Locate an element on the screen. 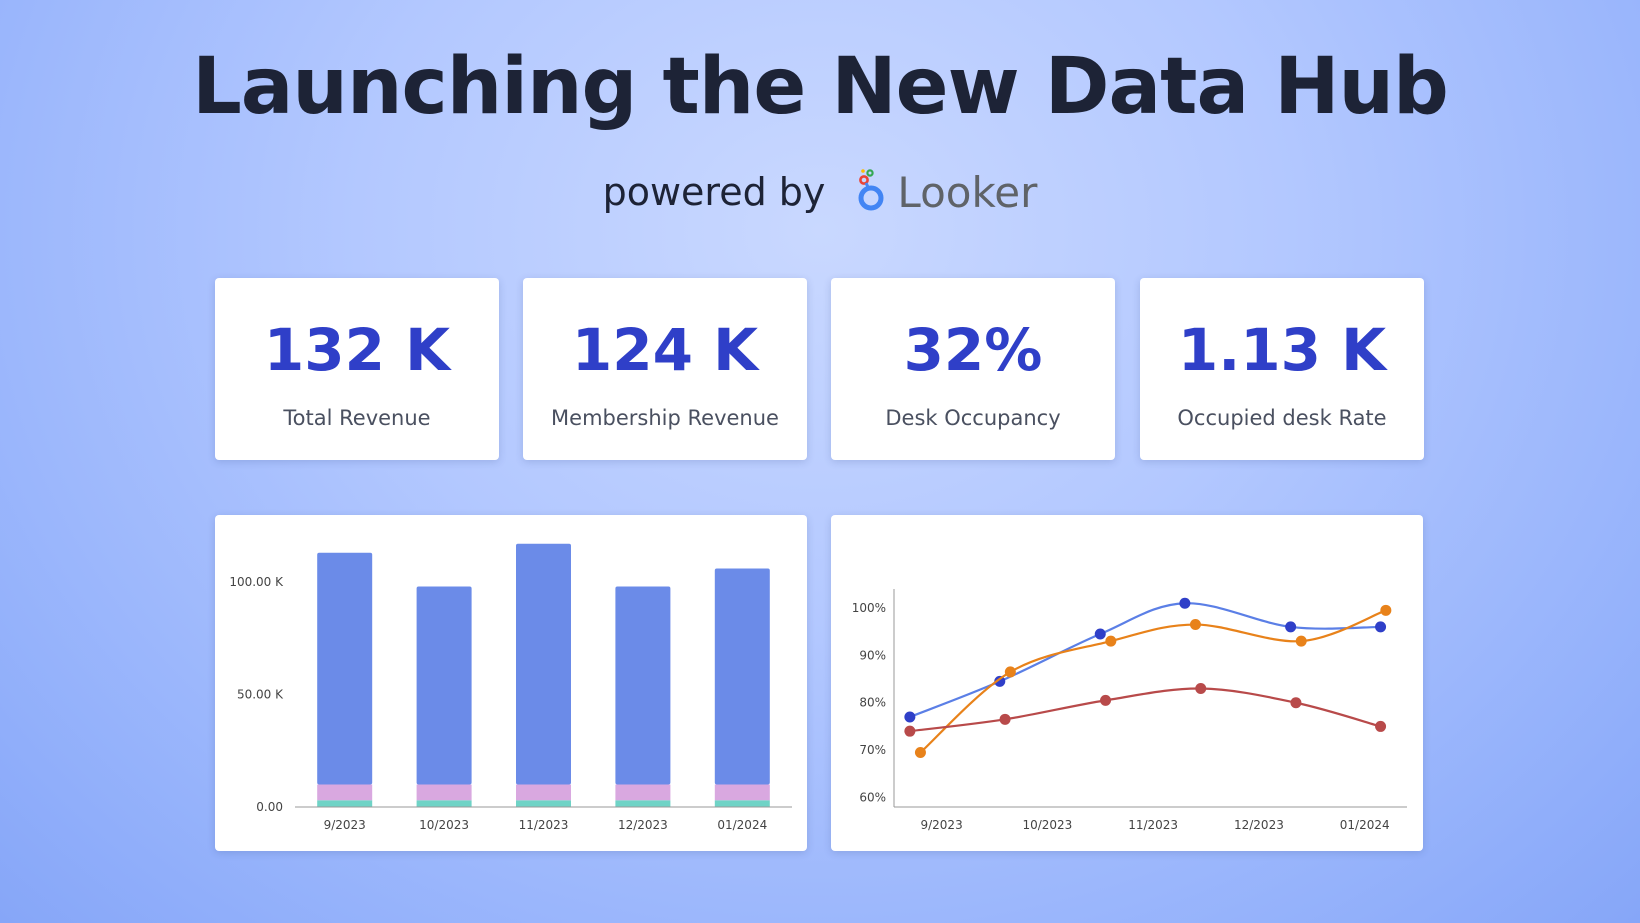 This screenshot has width=1640, height=923. kpi-card-membership-revenue: 124 K Membership Revenue is located at coordinates (665, 369).